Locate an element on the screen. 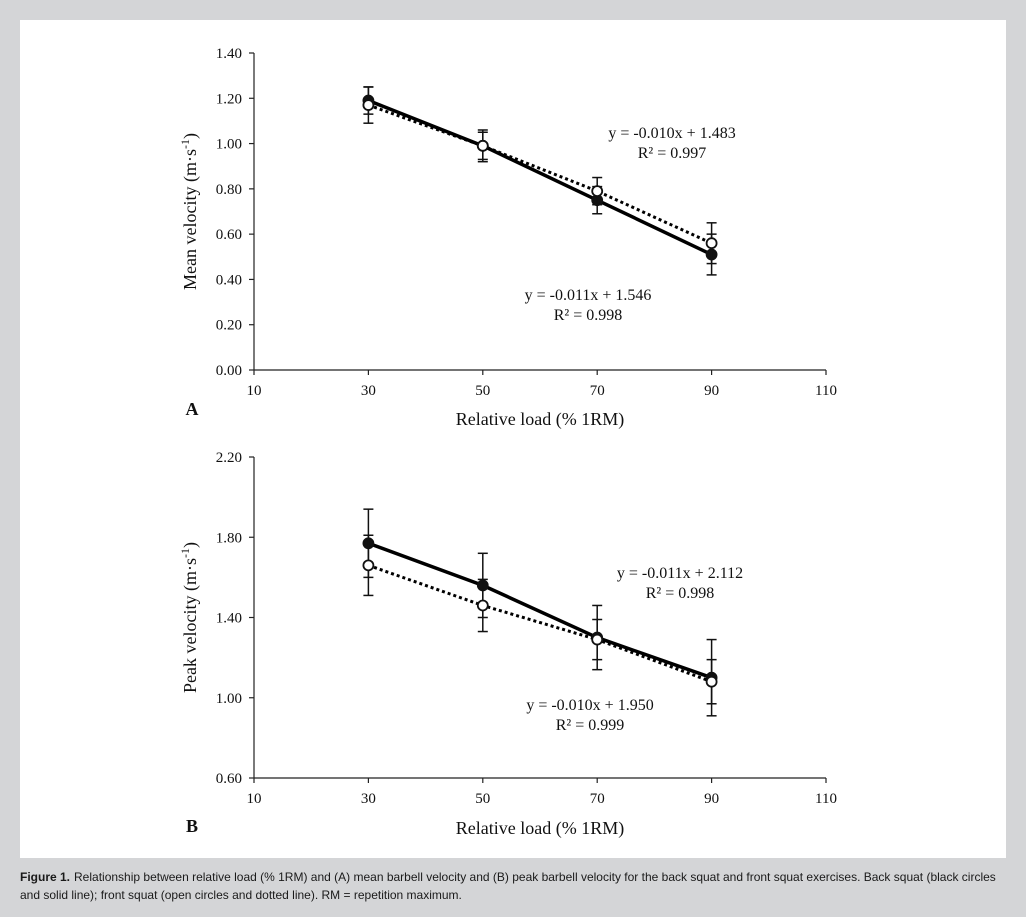 This screenshot has height=917, width=1026. panel-b-back-squat-r2: R² = 0.998 is located at coordinates (680, 593).